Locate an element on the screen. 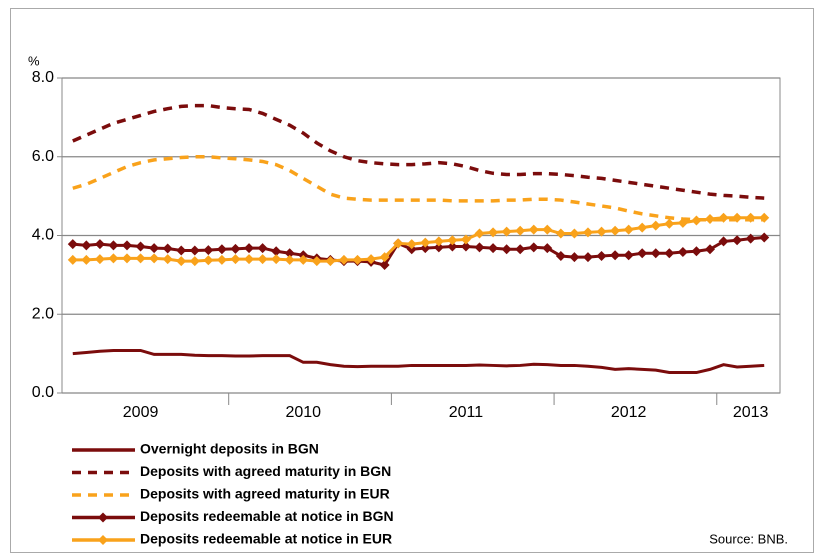 The image size is (815, 554). y-tick-label: 0.0 is located at coordinates (43, 392).